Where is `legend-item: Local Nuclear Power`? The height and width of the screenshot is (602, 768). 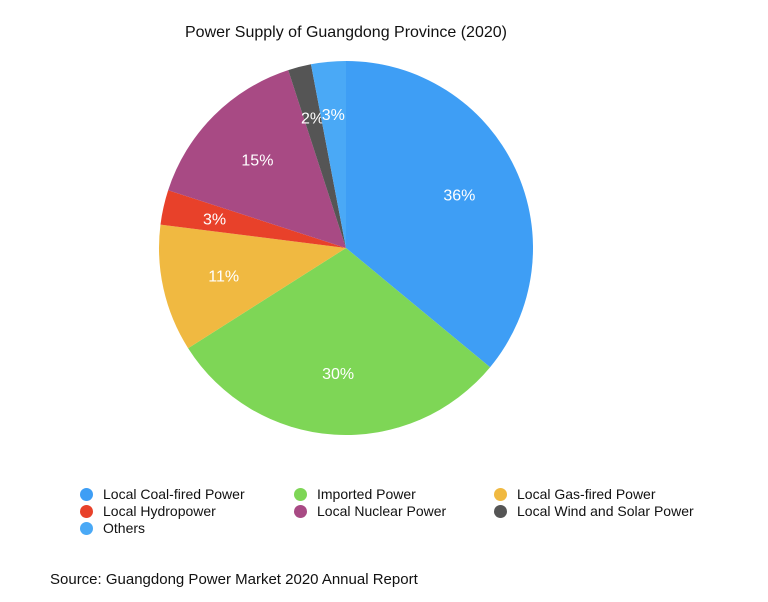 legend-item: Local Nuclear Power is located at coordinates (370, 511).